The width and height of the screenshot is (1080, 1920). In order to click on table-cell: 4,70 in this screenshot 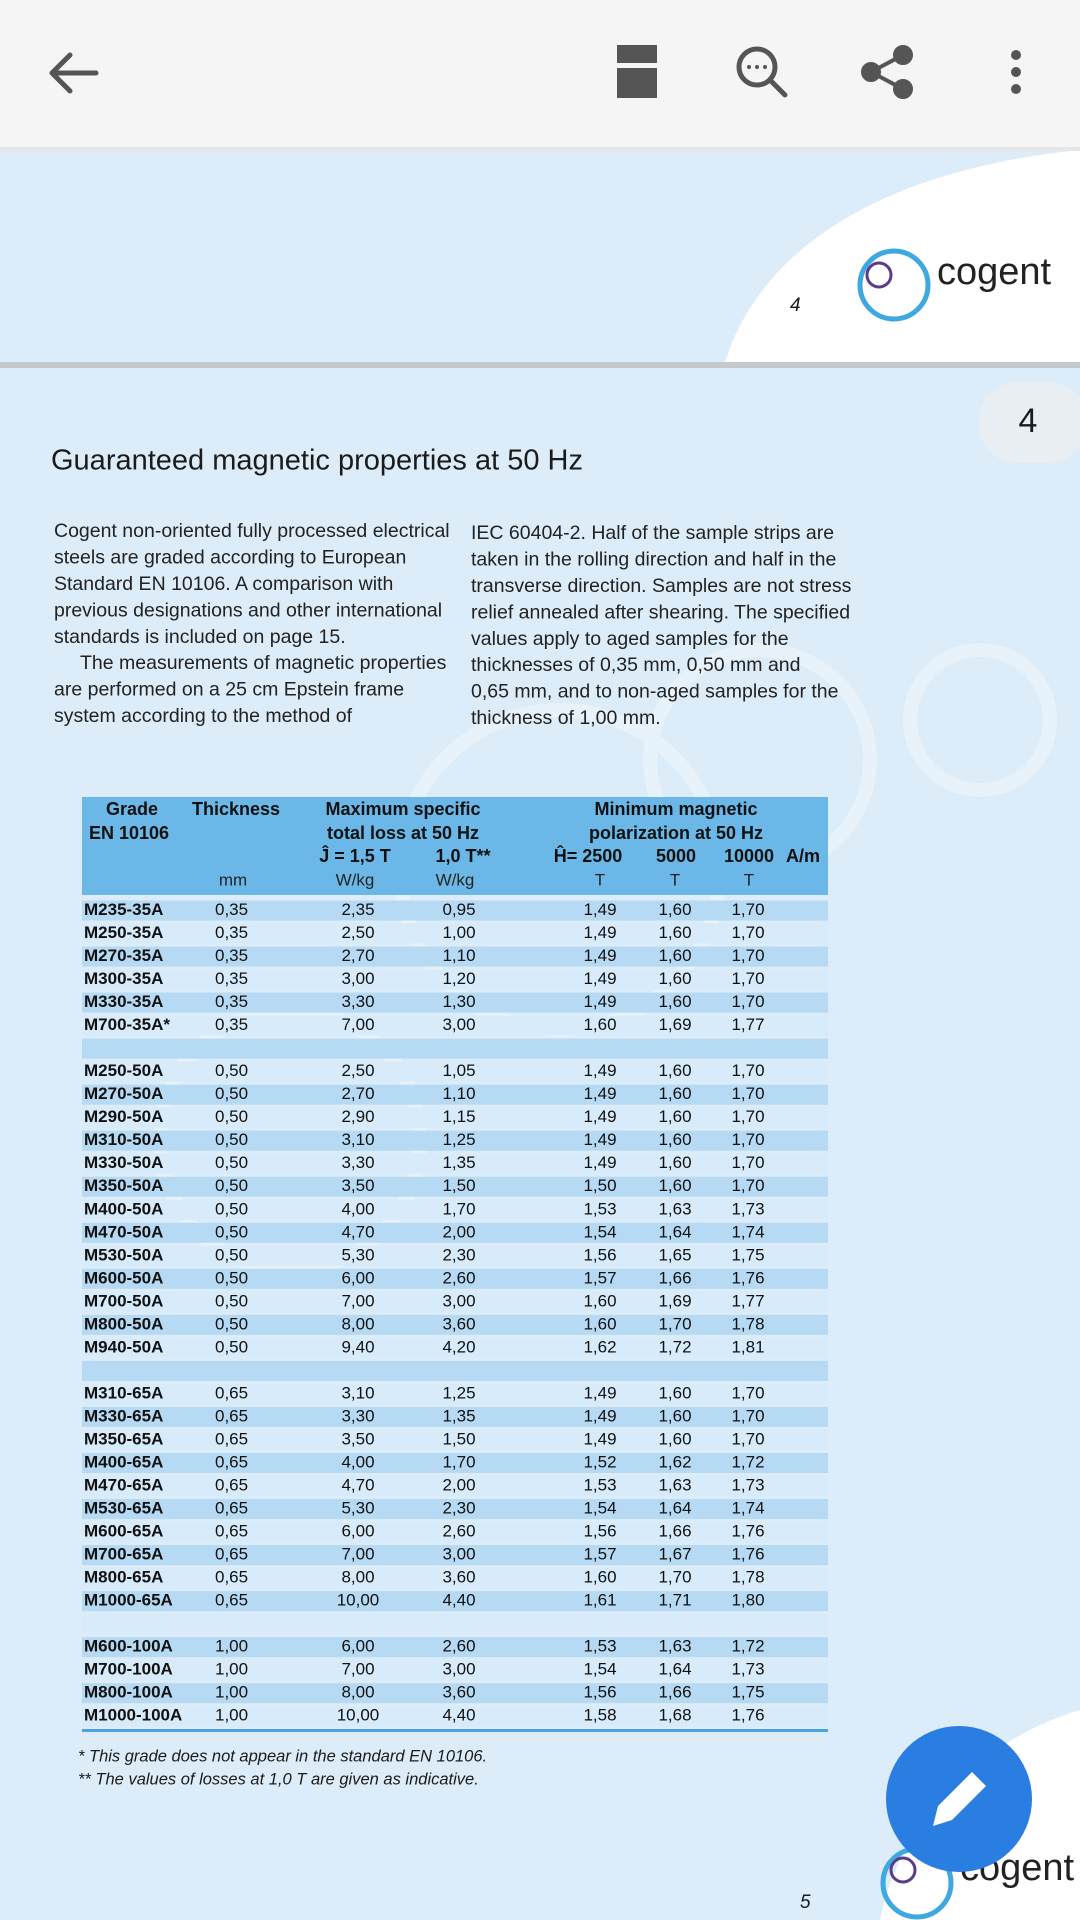, I will do `click(357, 1484)`.